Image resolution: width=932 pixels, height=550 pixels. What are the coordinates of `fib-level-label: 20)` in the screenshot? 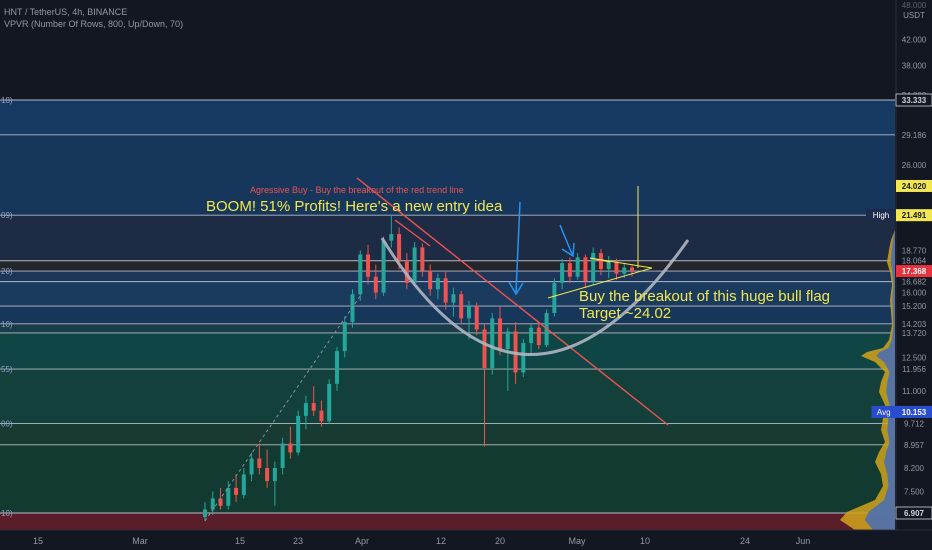 It's located at (7, 271).